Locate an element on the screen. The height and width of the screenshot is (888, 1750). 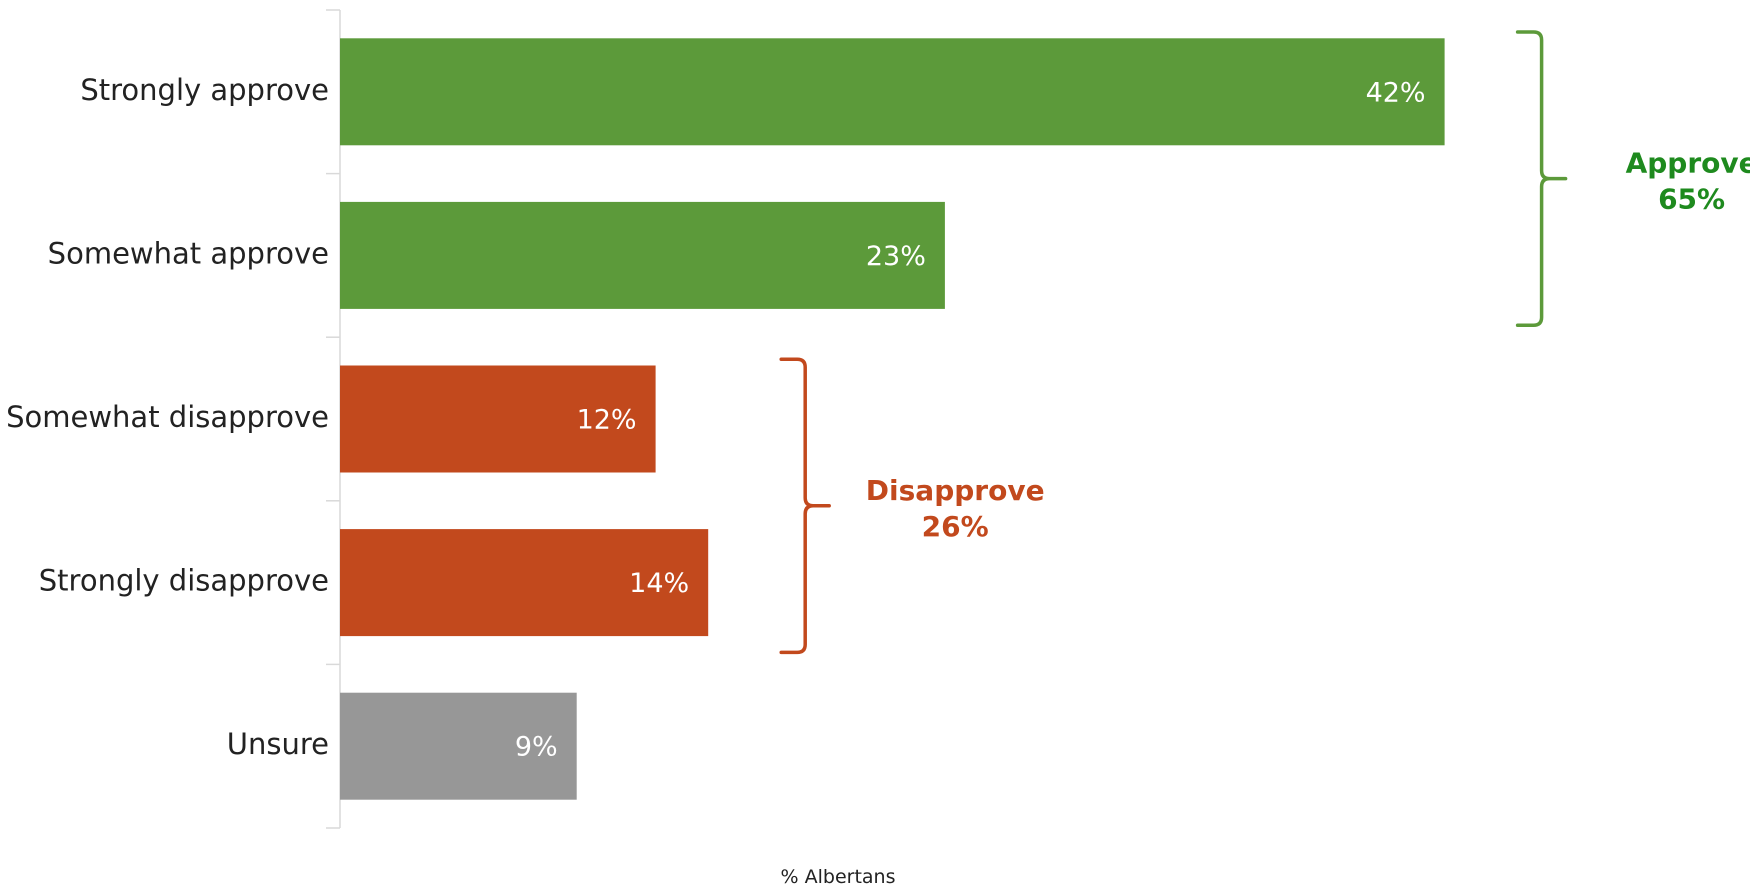
y-axis-ticks is located at coordinates (333, 419).